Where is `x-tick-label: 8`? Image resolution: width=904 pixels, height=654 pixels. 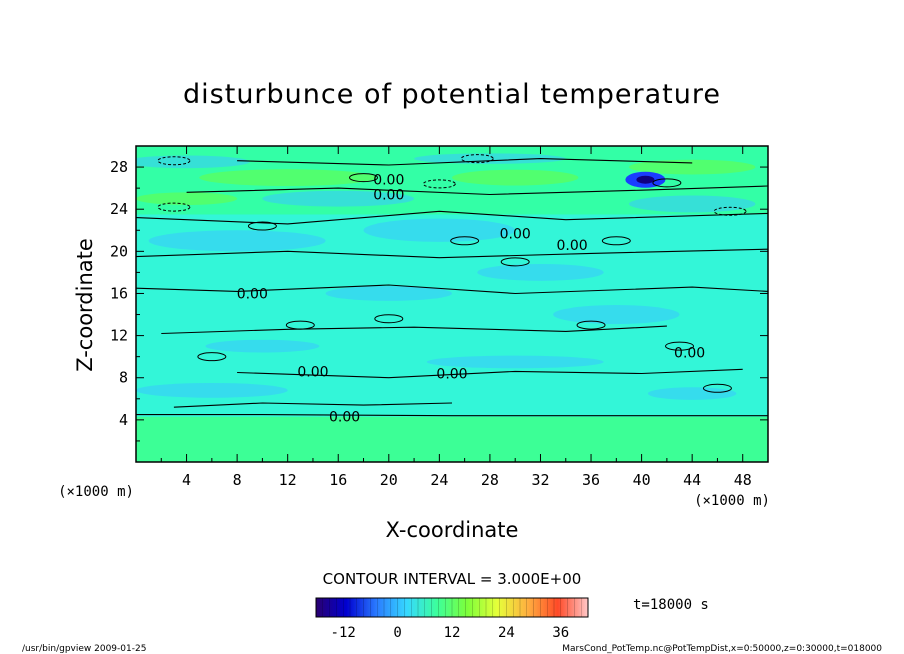
x-tick-label: 8 is located at coordinates (237, 480).